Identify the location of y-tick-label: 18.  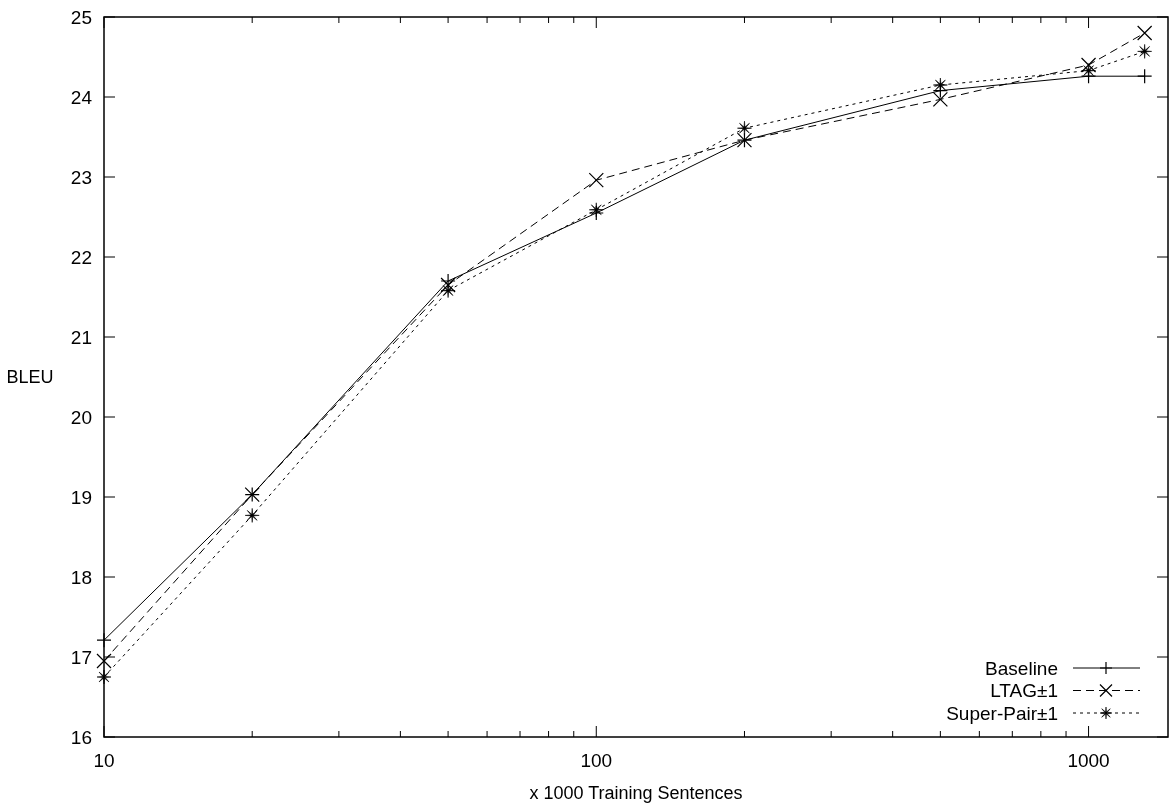
(81, 577).